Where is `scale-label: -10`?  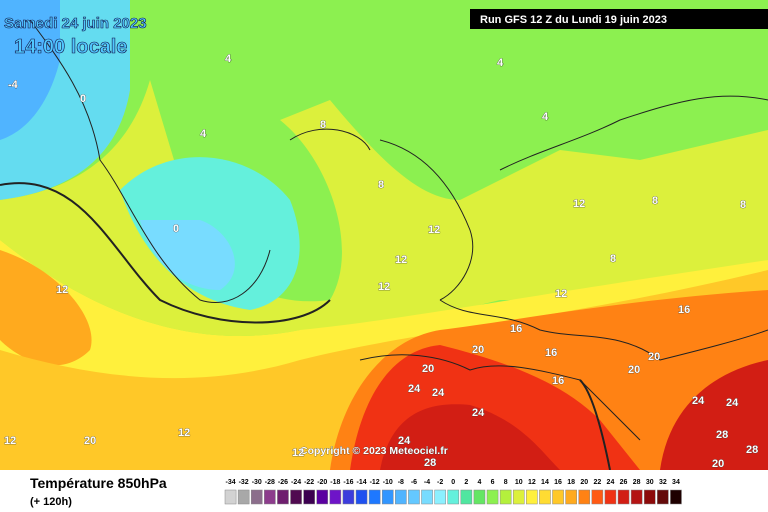
scale-label: -10 is located at coordinates (388, 482).